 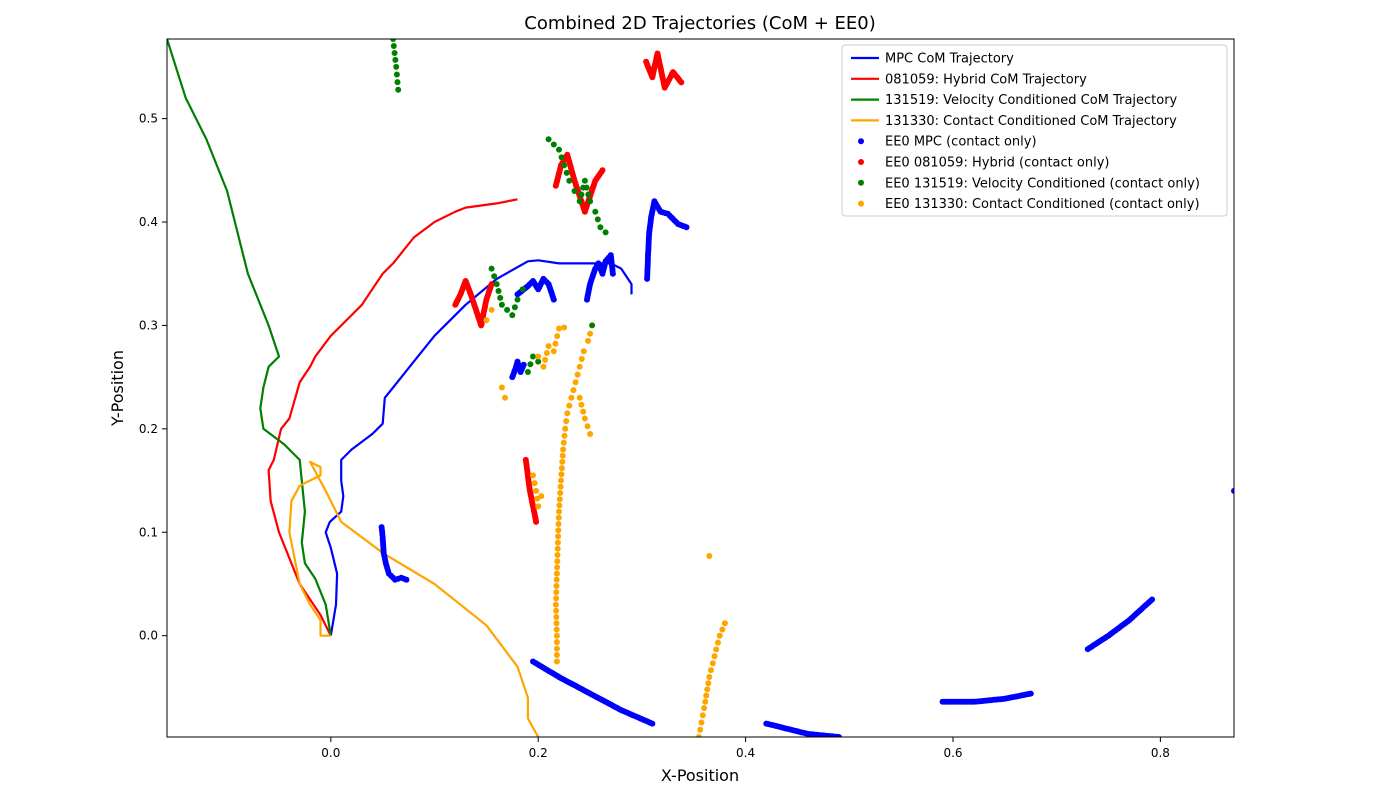 What do you see at coordinates (986, 79) in the screenshot?
I see `legend-entry-label: 081059: Hybrid CoM Trajectory` at bounding box center [986, 79].